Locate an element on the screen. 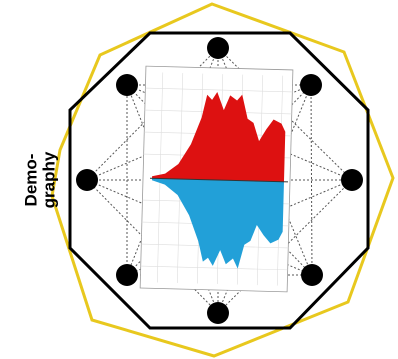 The width and height of the screenshot is (398, 359). axis-line is located at coordinates (219, 180).